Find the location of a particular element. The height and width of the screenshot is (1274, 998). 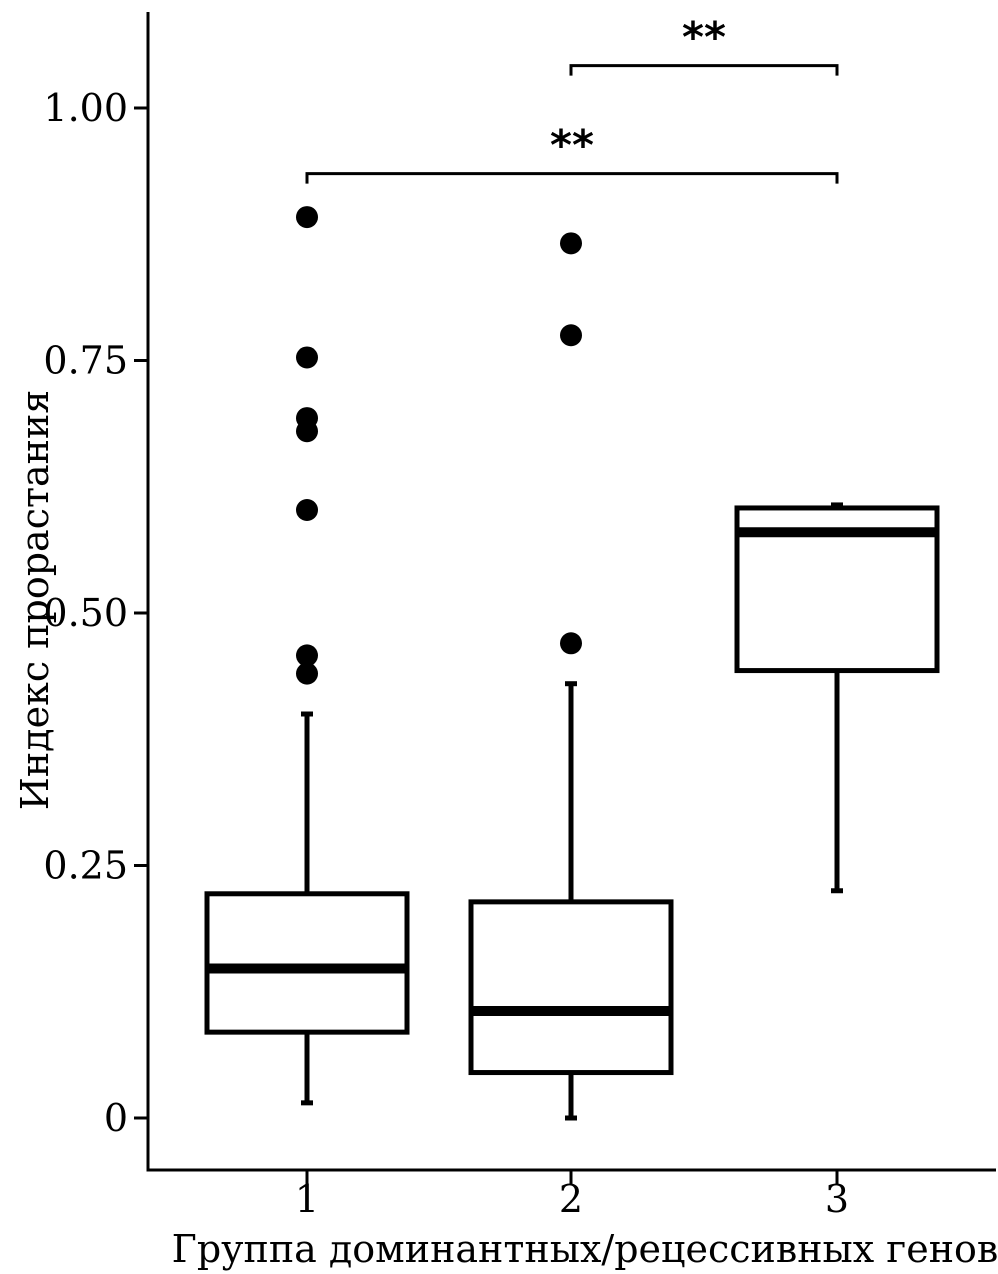

y-tick-label: 0.25 is located at coordinates (85, 866).